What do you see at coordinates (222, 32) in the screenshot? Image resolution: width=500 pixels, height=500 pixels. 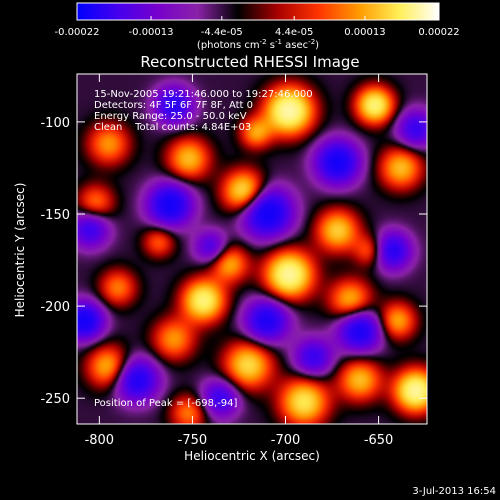 I see `colorbar-tick-label: -4.4e-05` at bounding box center [222, 32].